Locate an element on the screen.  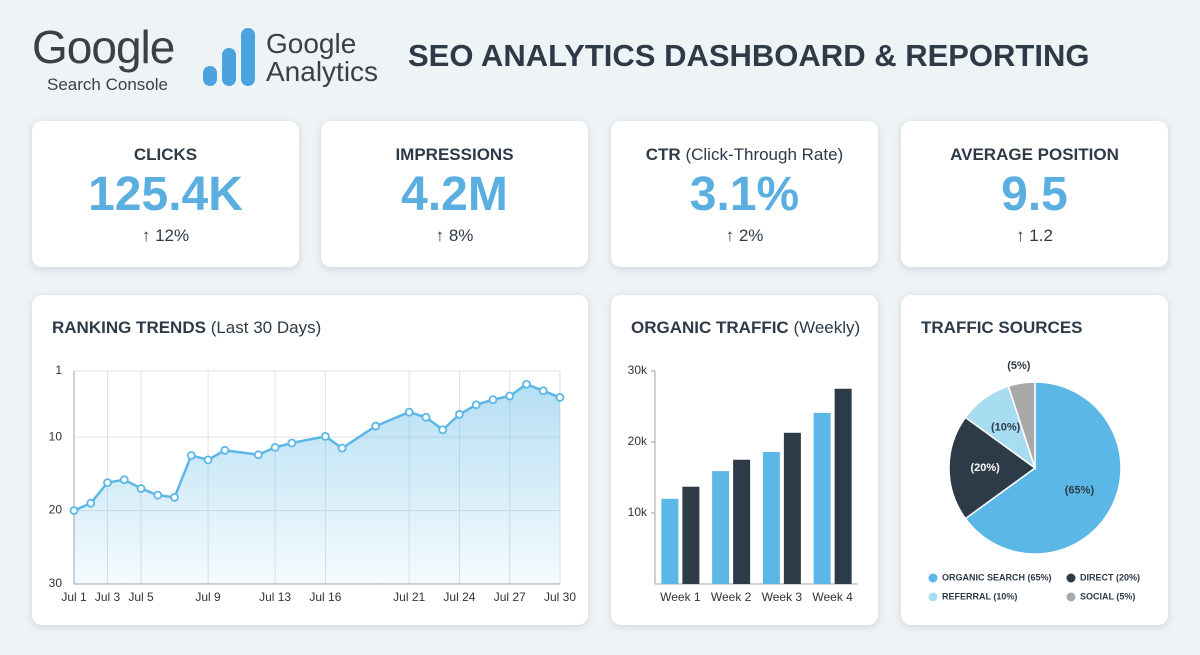
page-title: SEO ANALYTICS DASHBOARD & REPORTING is located at coordinates (749, 55).